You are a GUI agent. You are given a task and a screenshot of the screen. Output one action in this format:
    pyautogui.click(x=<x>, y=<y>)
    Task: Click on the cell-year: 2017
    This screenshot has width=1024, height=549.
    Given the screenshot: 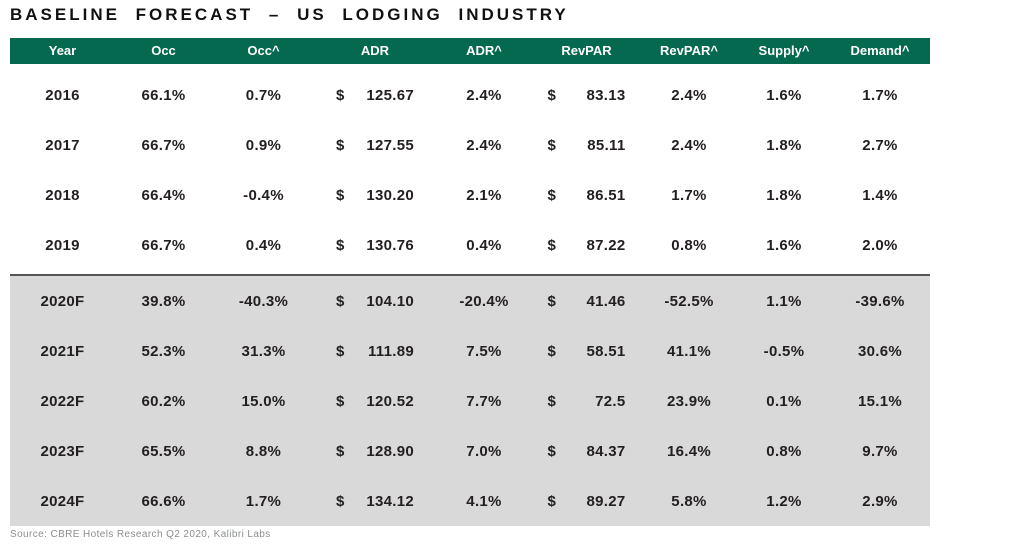 What is the action you would take?
    pyautogui.click(x=62, y=145)
    